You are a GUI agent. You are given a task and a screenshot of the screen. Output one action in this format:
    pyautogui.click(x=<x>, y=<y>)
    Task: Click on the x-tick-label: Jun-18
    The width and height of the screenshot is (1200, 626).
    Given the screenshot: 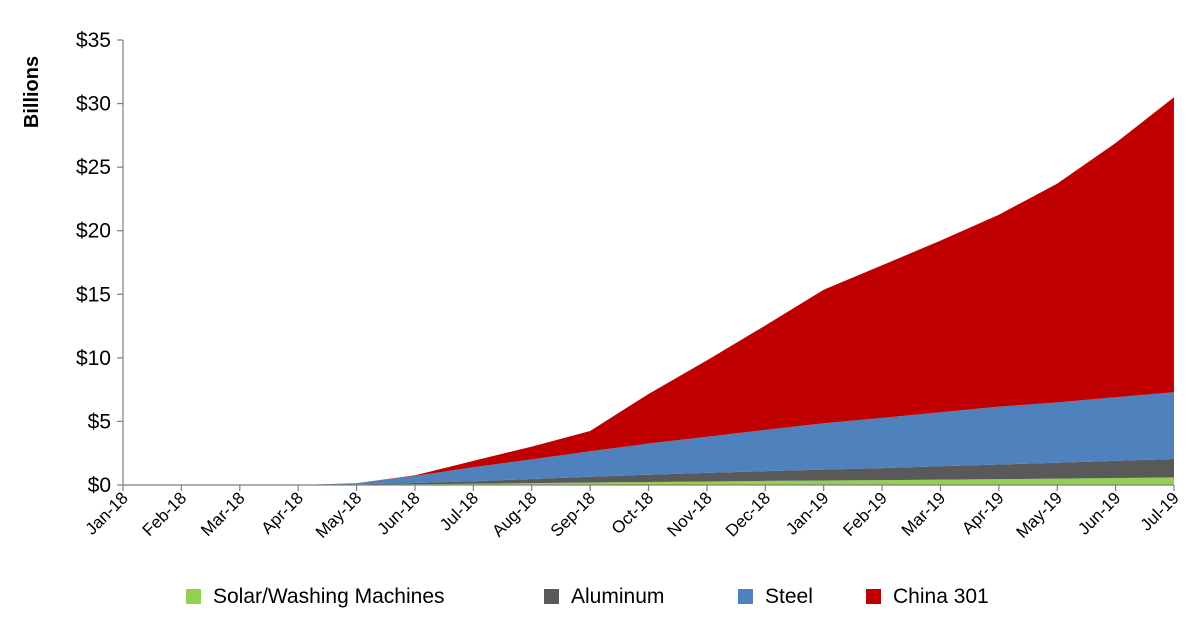 What is the action you would take?
    pyautogui.click(x=399, y=513)
    